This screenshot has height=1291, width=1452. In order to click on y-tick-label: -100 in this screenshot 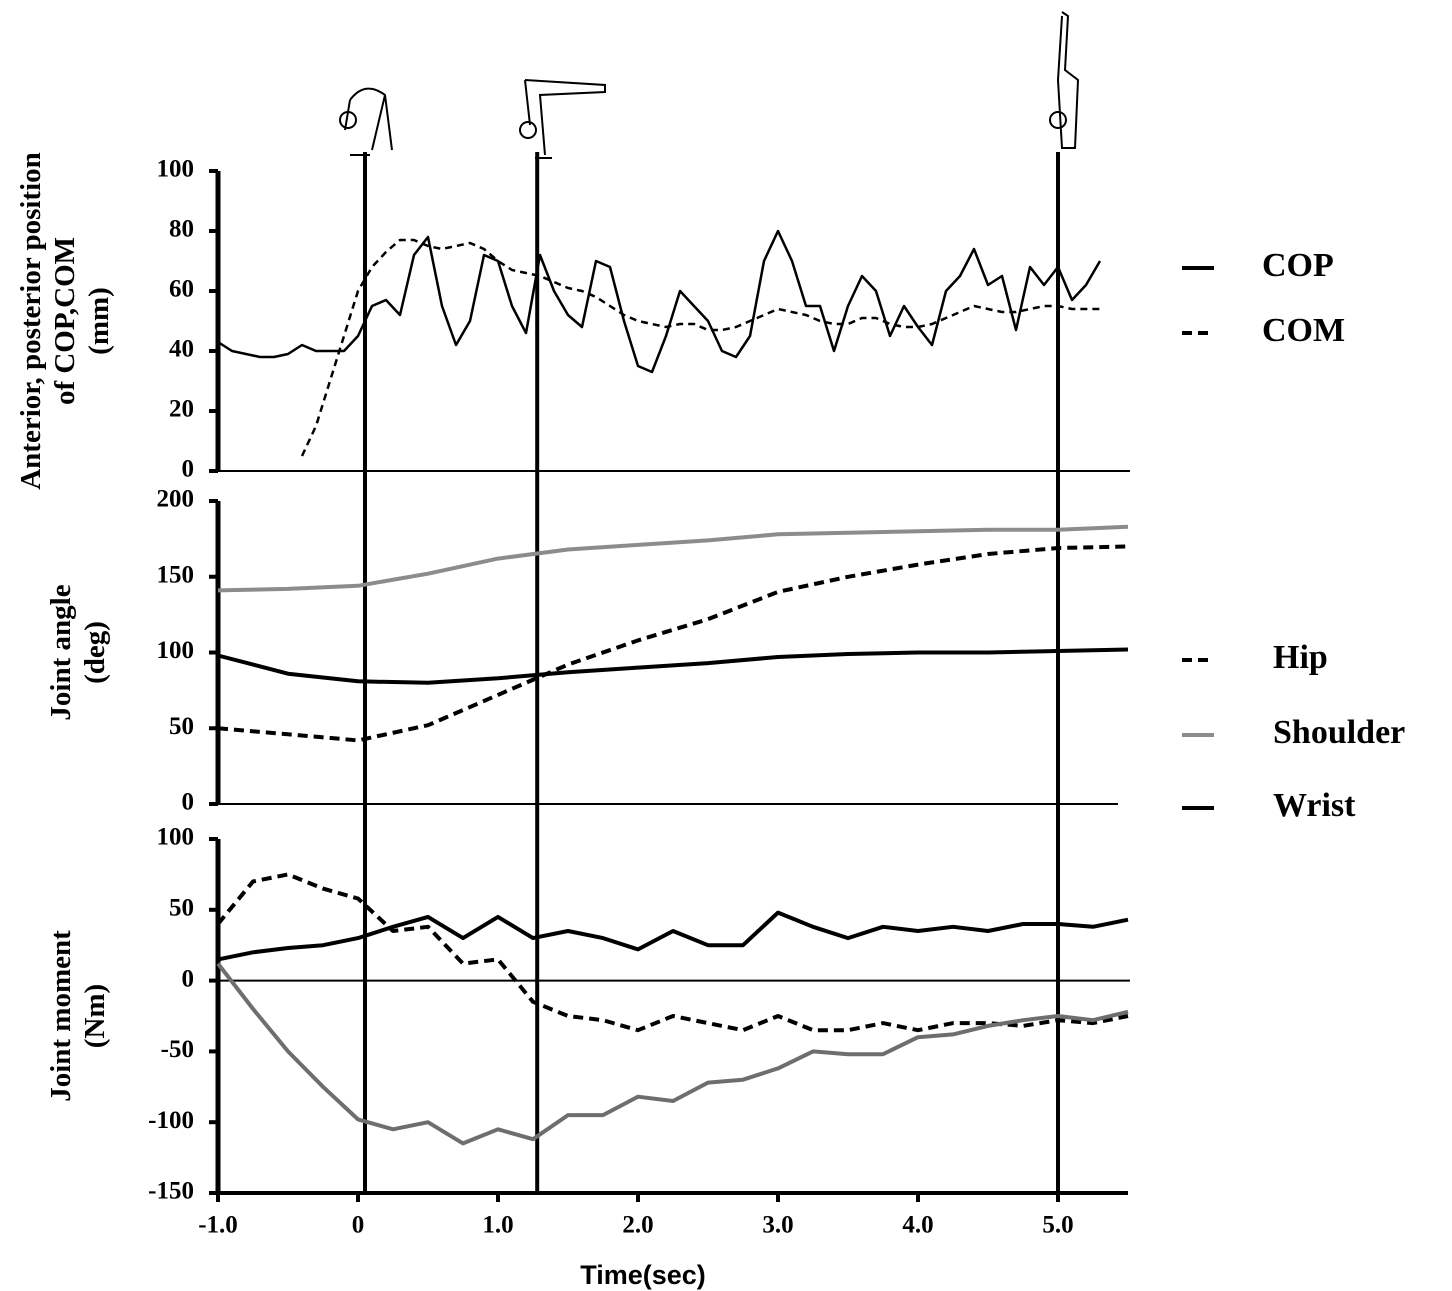, I will do `click(171, 1120)`.